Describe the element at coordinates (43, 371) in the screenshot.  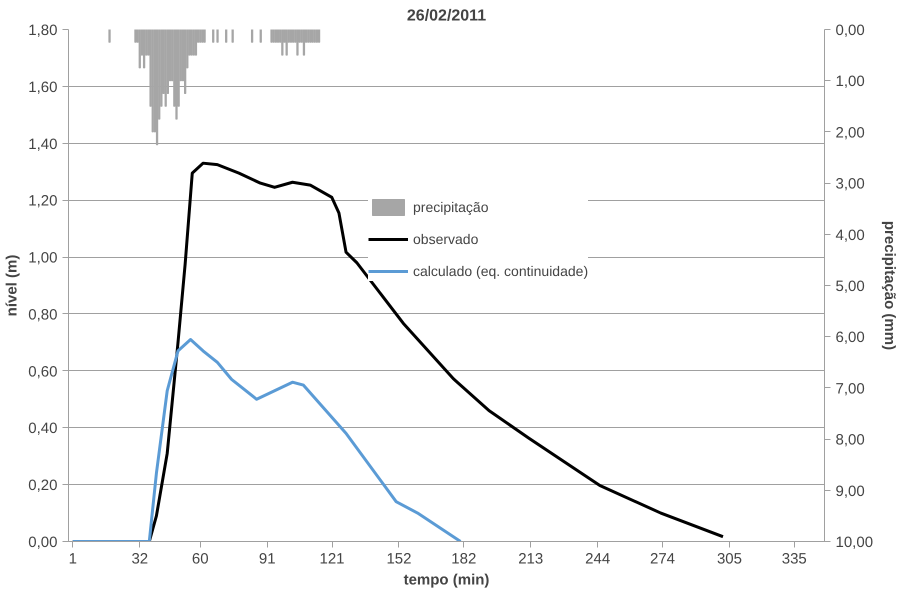
I see `y-tick-label: 0,60` at that location.